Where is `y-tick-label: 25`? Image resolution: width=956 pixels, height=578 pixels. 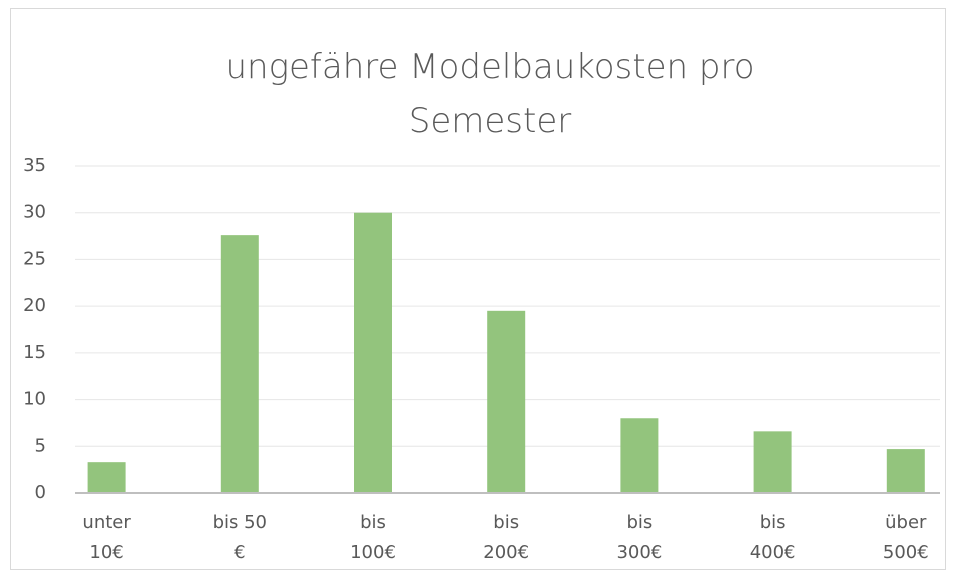 y-tick-label: 25 is located at coordinates (34, 258).